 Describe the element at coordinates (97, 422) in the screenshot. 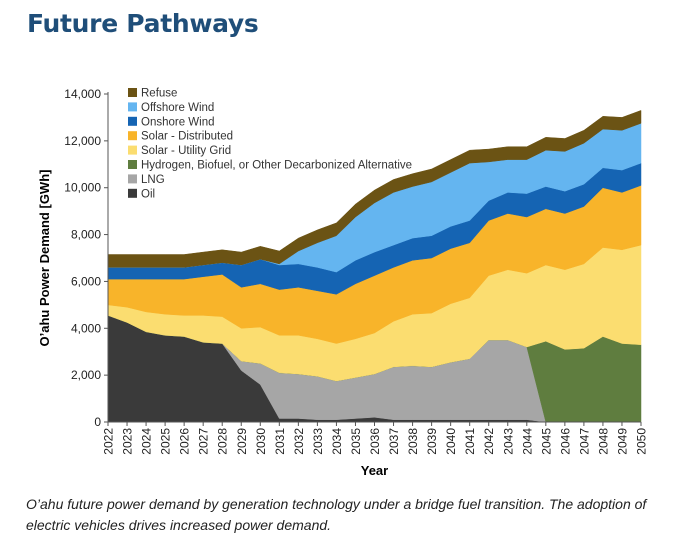

I see `y-tick-label: 0` at that location.